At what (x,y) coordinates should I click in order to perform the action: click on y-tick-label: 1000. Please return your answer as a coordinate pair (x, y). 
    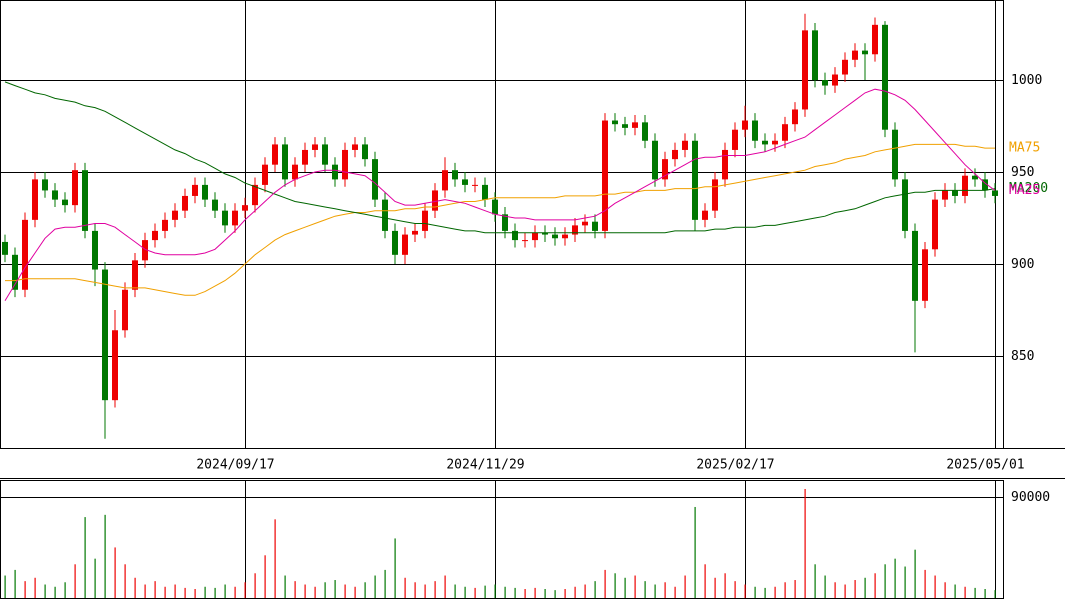
    Looking at the image, I should click on (1026, 80).